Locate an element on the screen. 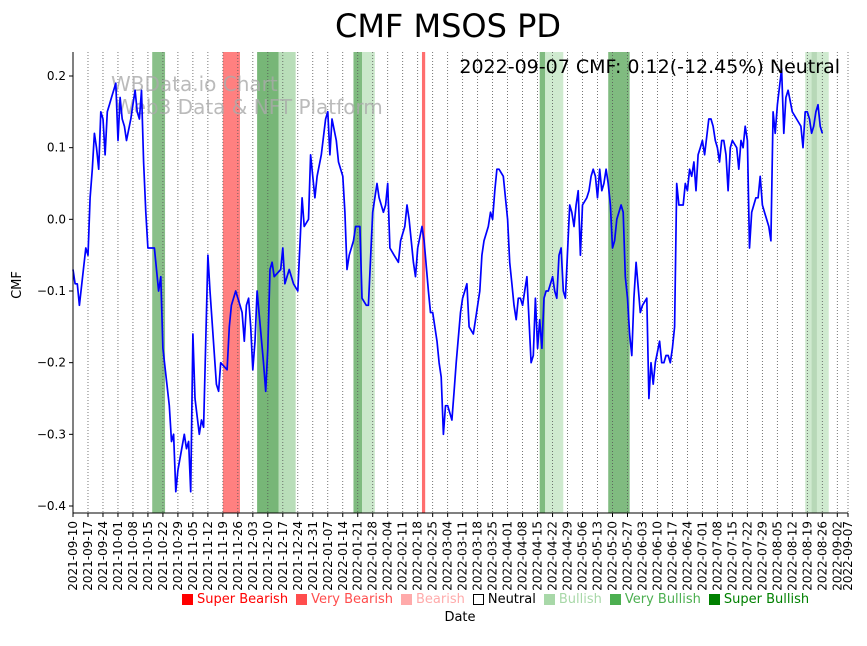  x-tick-label-2022-09-02: 2022-09-02 is located at coordinates (837, 556).